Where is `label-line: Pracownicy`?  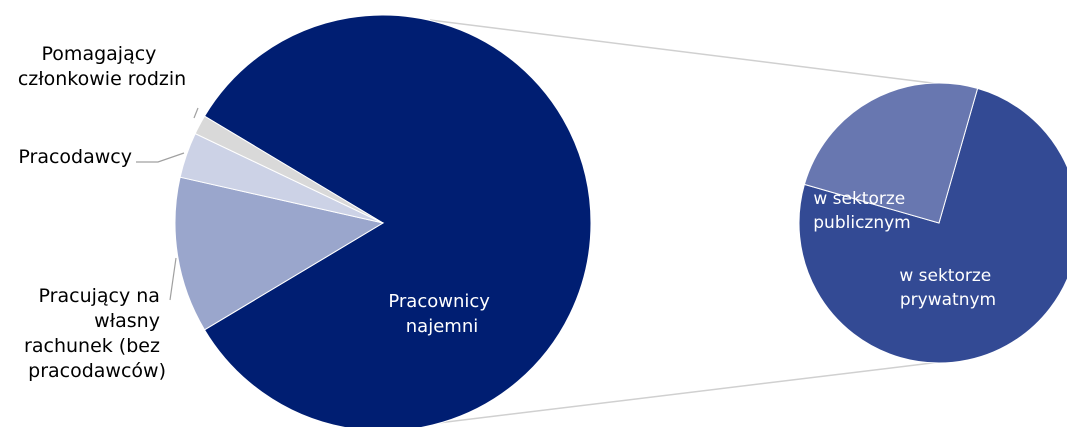
label-line: Pracownicy is located at coordinates (439, 301).